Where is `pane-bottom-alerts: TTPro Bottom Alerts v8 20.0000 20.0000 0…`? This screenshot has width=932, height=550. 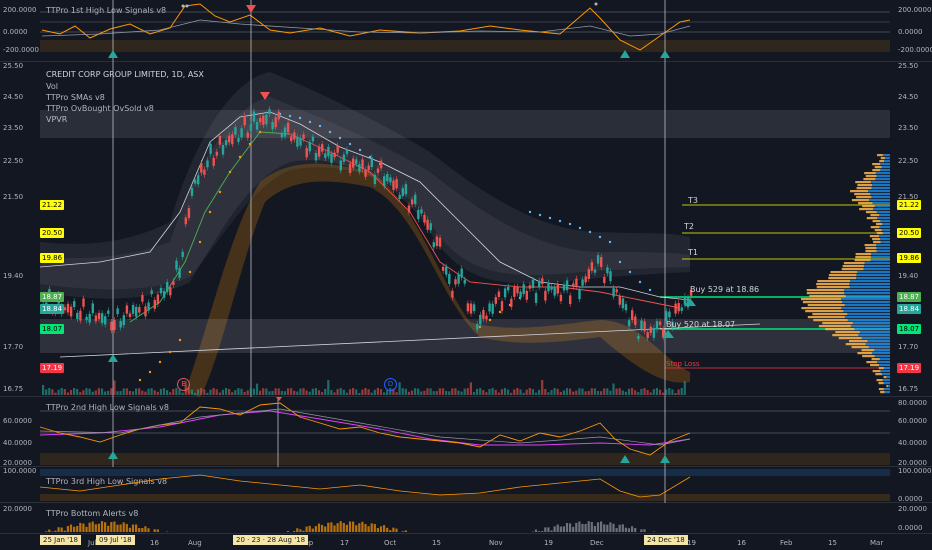 pane-bottom-alerts: TTPro Bottom Alerts v8 20.0000 20.0000 0… is located at coordinates (466, 518).